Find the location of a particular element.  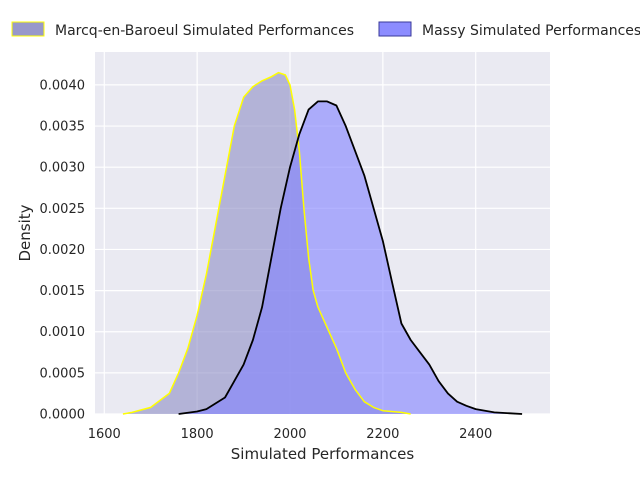

y-tick-label: 0.0040 is located at coordinates (63, 85).